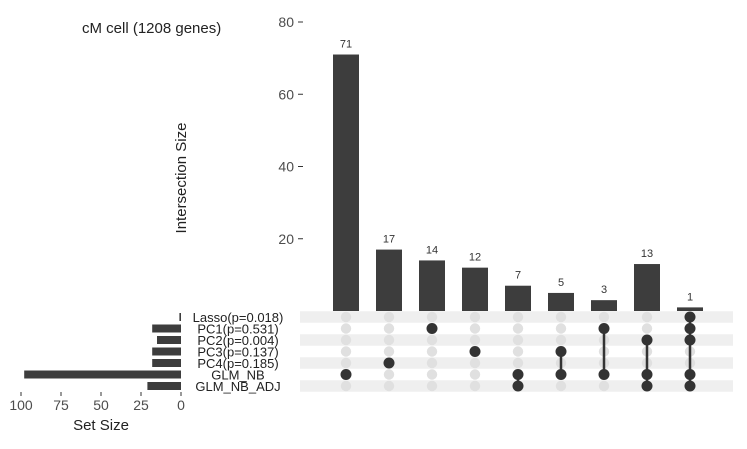 The height and width of the screenshot is (449, 747). Describe the element at coordinates (286, 22) in the screenshot. I see `y-tick-label: 80` at that location.